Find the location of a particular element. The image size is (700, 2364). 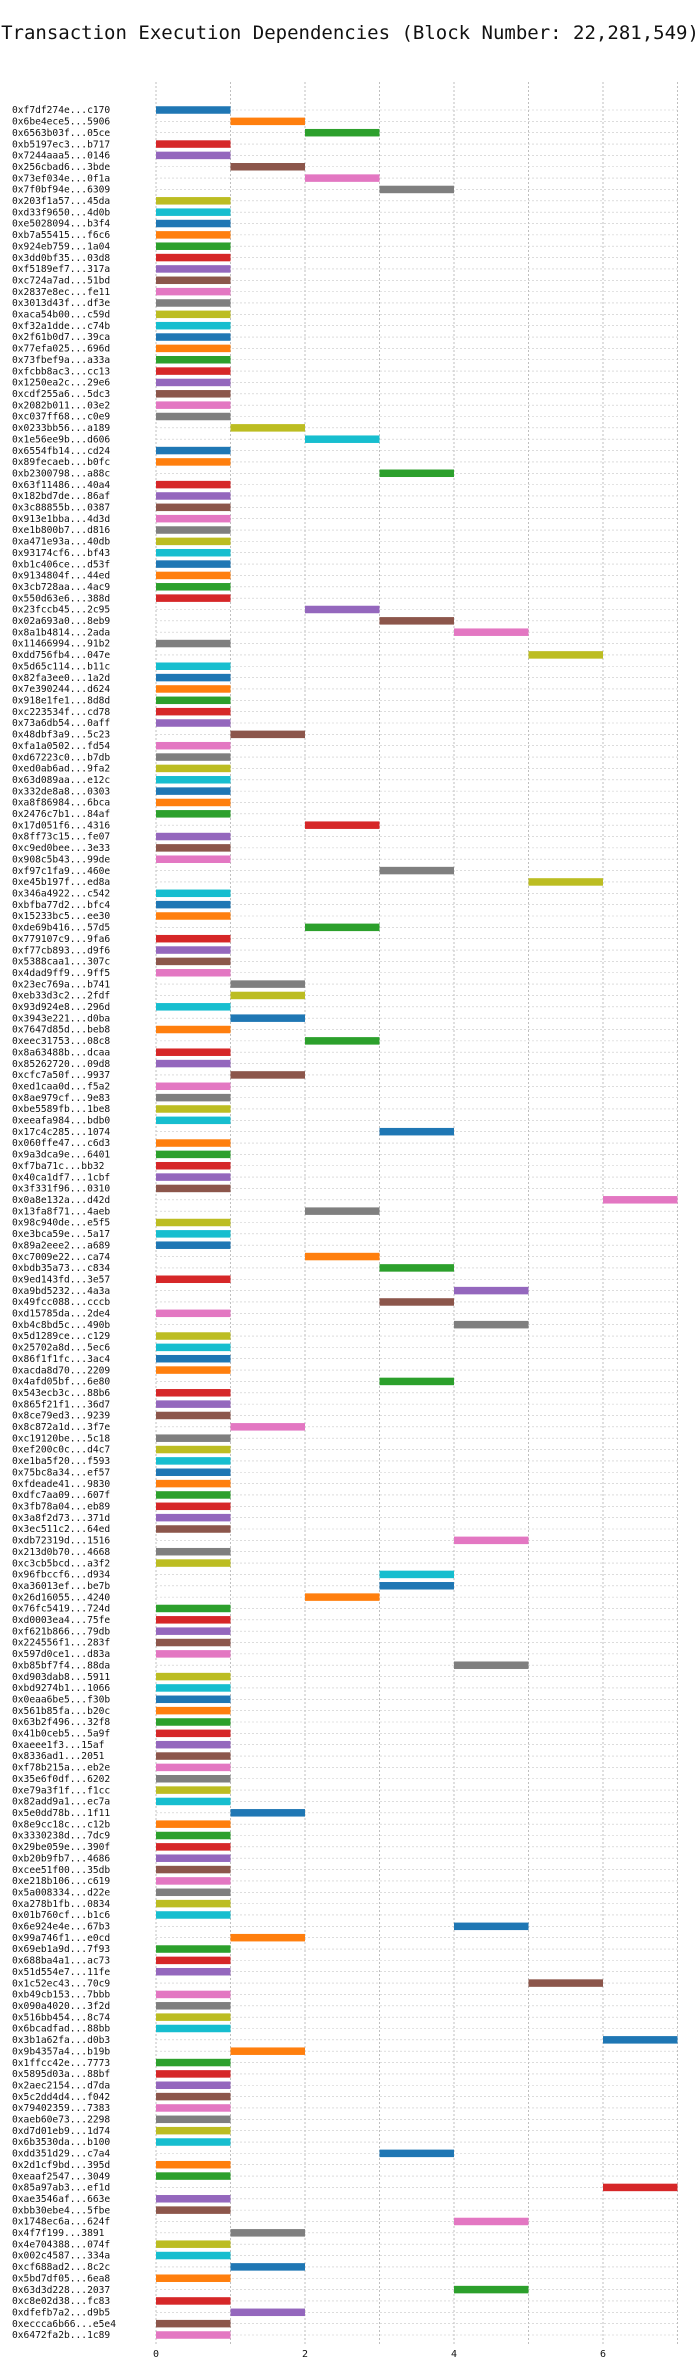

transaction-label: 0x49fcc088...cccb is located at coordinates (61, 1302).